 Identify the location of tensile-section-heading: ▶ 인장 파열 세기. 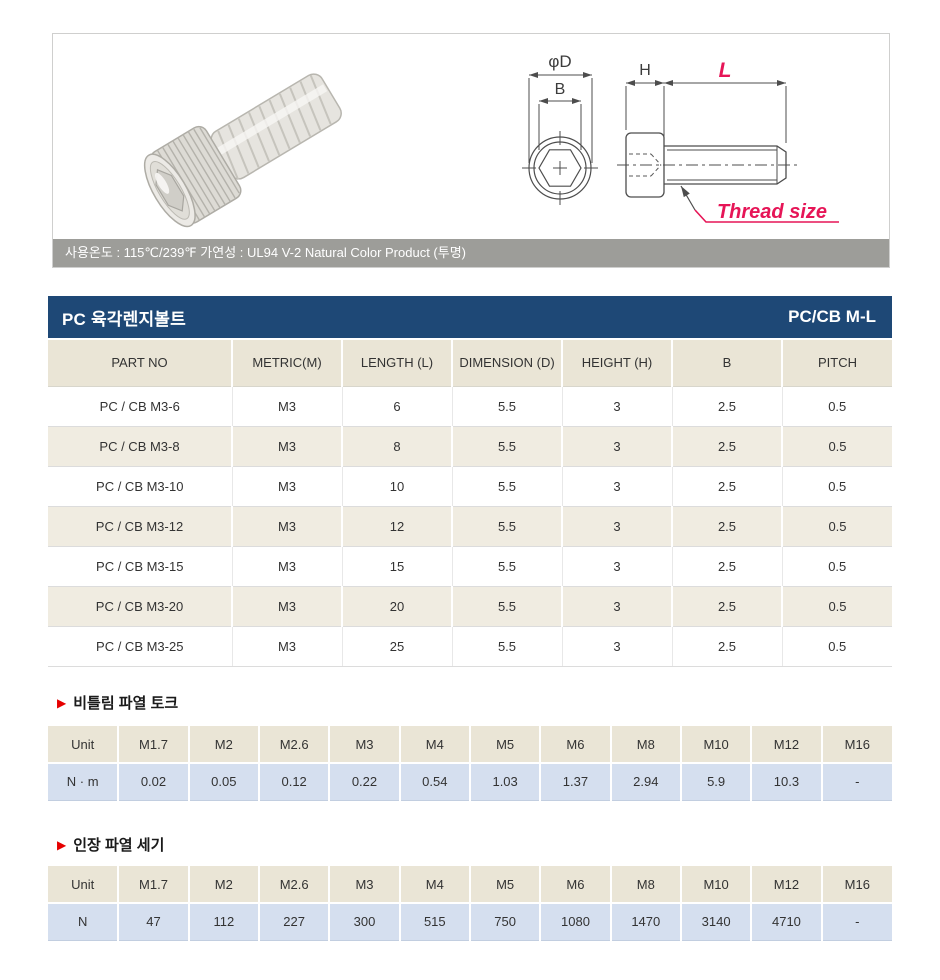
(110, 844).